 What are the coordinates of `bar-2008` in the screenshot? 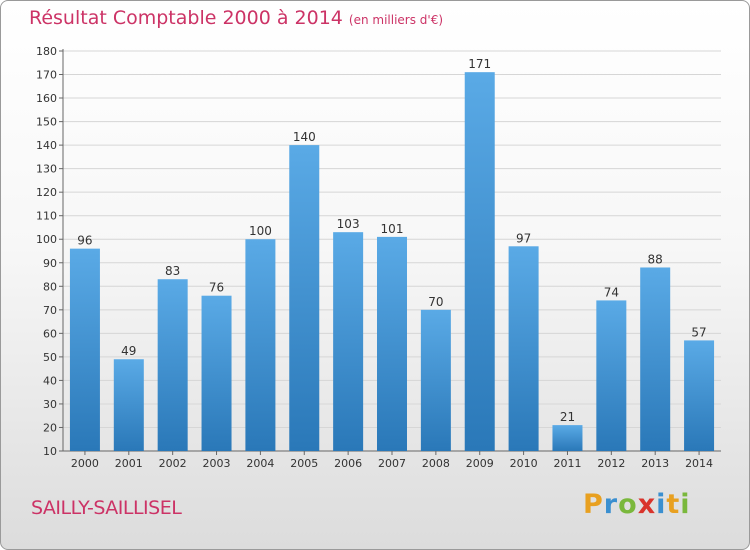 It's located at (435, 380).